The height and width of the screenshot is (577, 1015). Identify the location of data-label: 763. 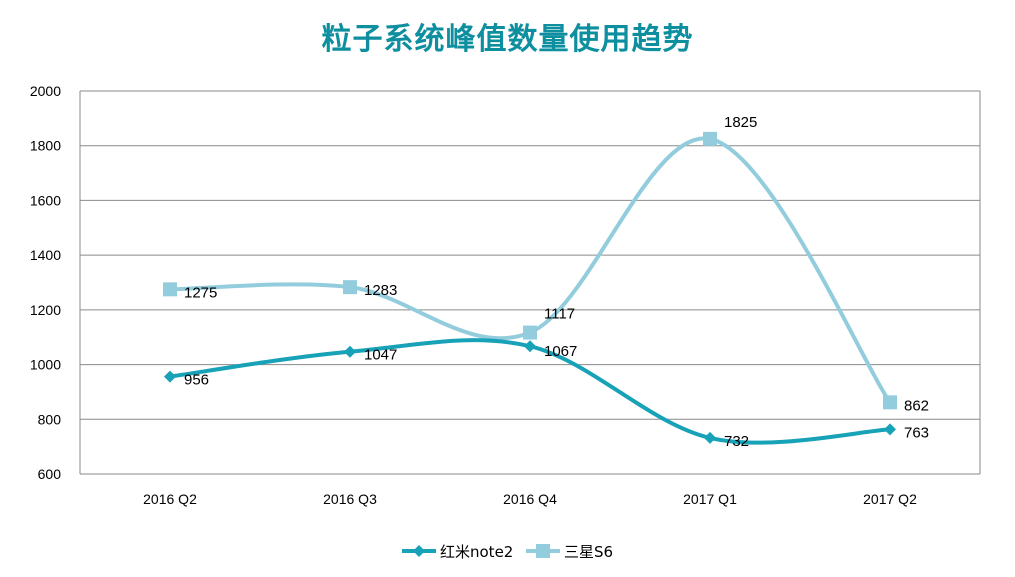
(916, 432).